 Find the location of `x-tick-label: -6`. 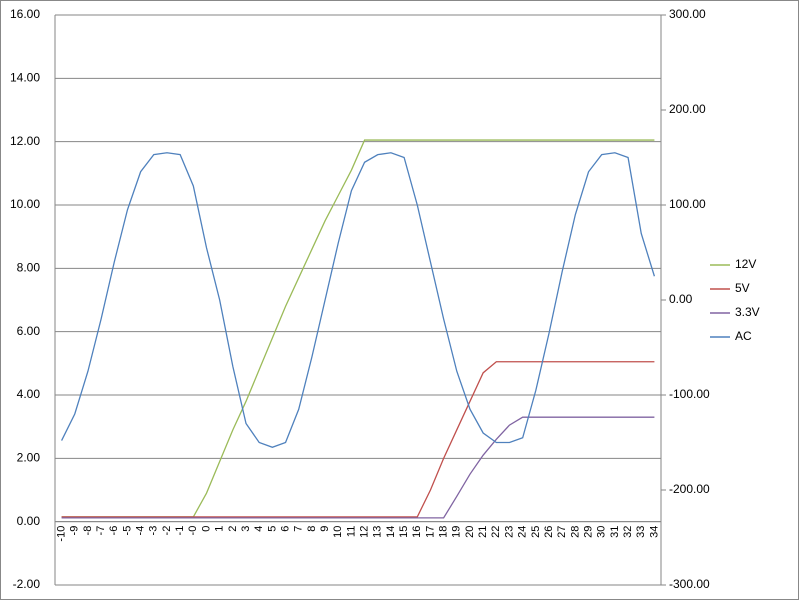

x-tick-label: -6 is located at coordinates (114, 531).